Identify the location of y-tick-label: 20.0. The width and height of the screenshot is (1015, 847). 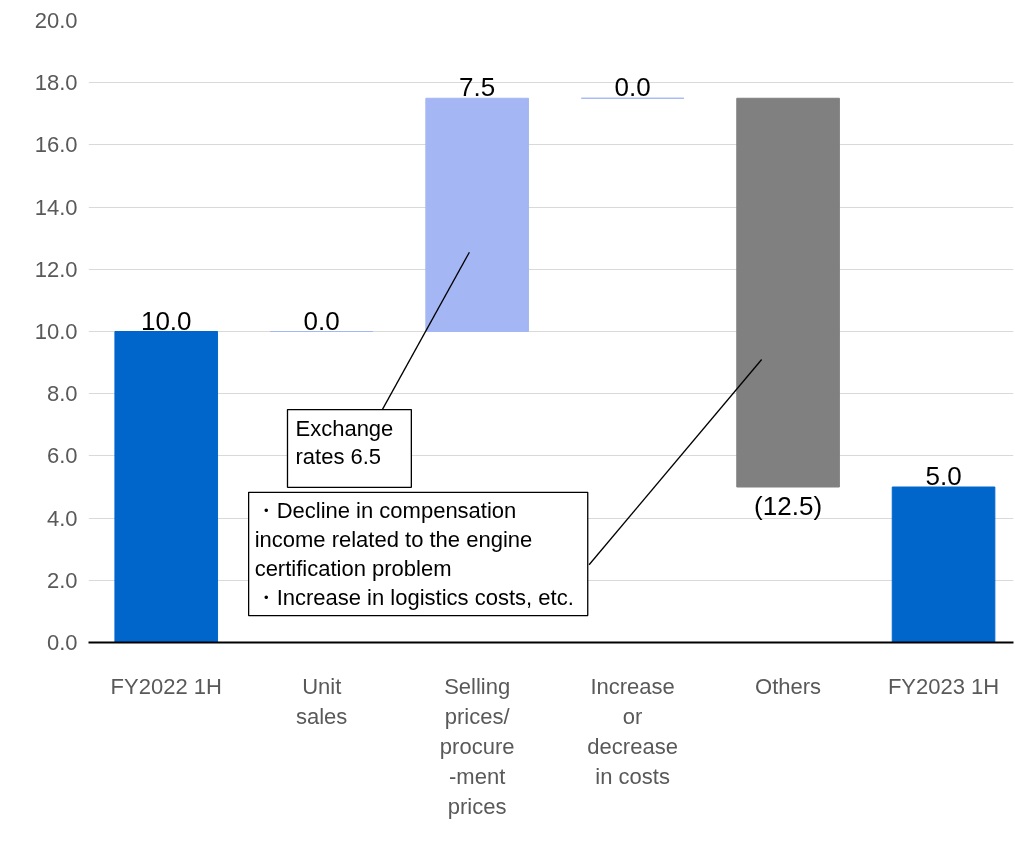
(56, 20).